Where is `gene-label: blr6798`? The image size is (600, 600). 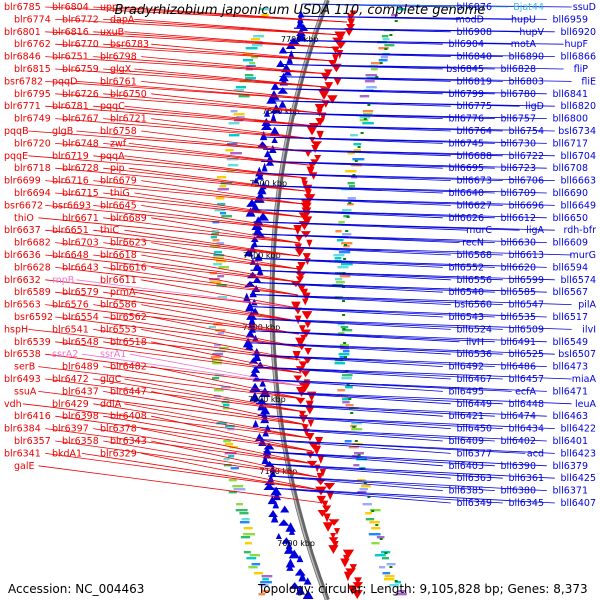 gene-label: blr6798 is located at coordinates (118, 57).